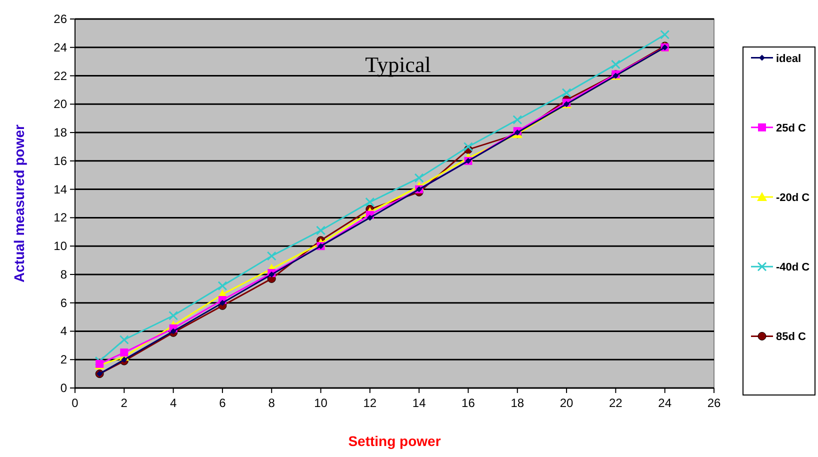  Describe the element at coordinates (61, 189) in the screenshot. I see `y-tick-label: 14` at that location.